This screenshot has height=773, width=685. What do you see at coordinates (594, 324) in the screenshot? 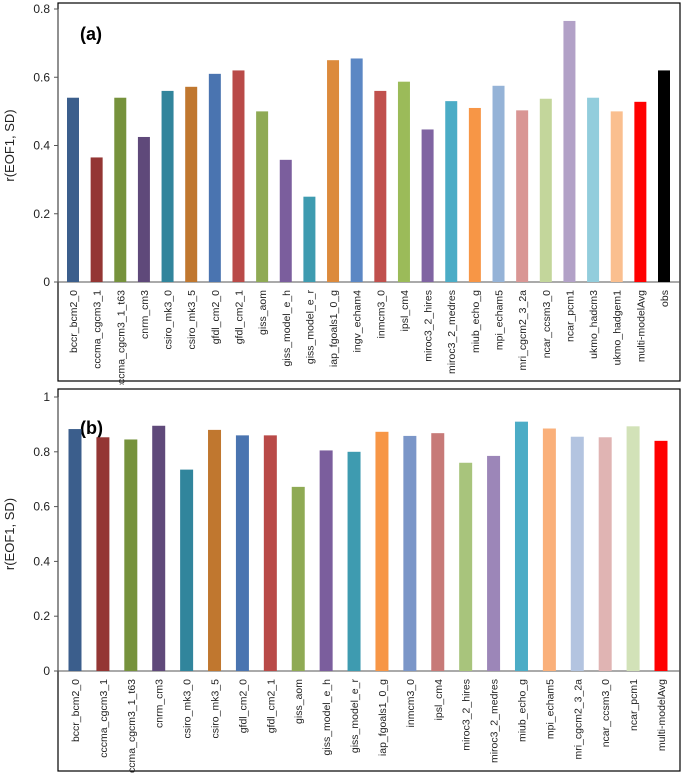
I see `x-category-label: ukmo_hadcm3` at bounding box center [594, 324].